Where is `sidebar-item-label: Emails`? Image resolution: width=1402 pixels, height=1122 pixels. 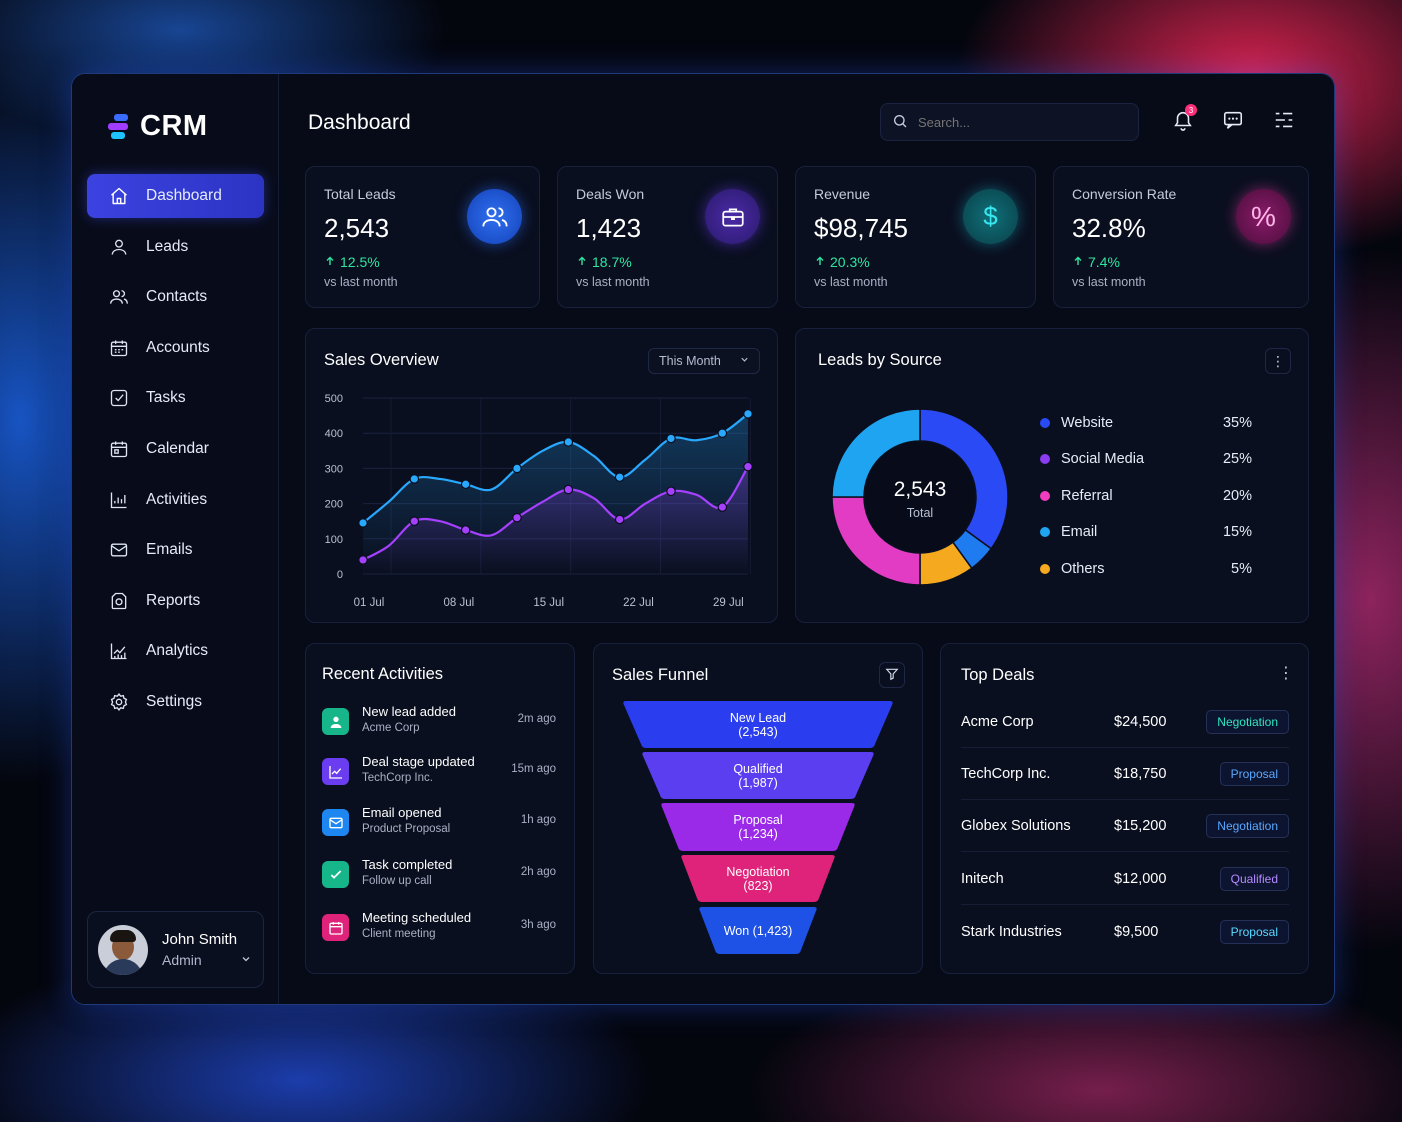 sidebar-item-label: Emails is located at coordinates (169, 550).